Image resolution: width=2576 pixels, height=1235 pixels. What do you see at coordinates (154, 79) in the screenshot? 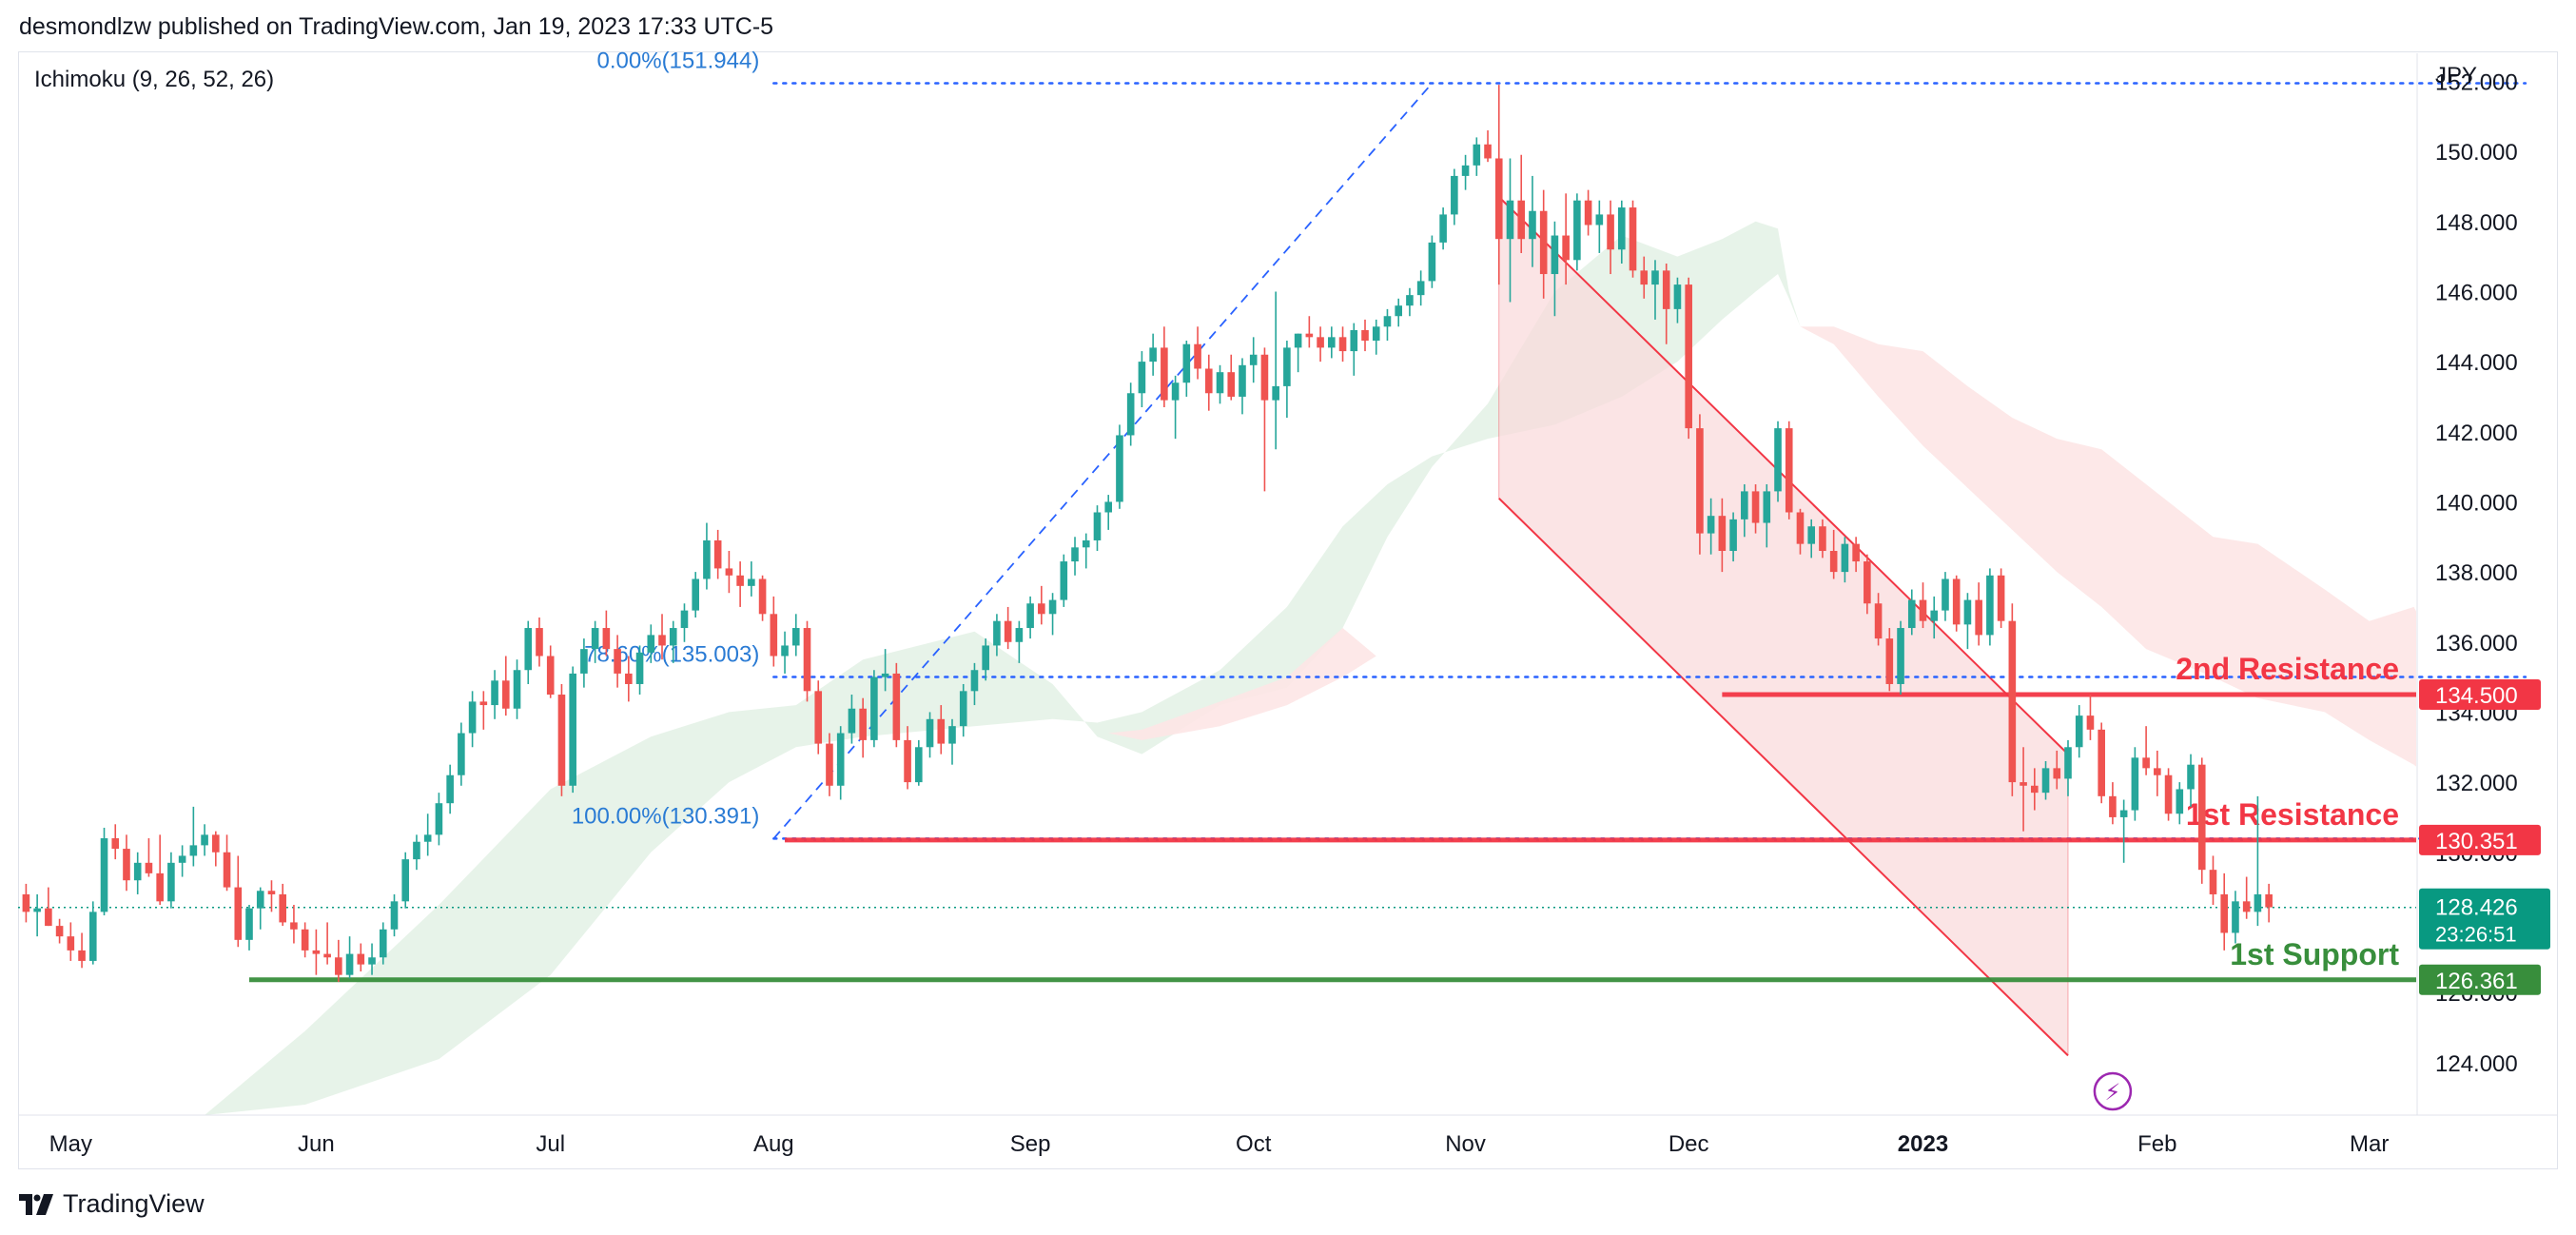
I see `indicator-label: Ichimoku (9, 26, 52, 26)` at bounding box center [154, 79].